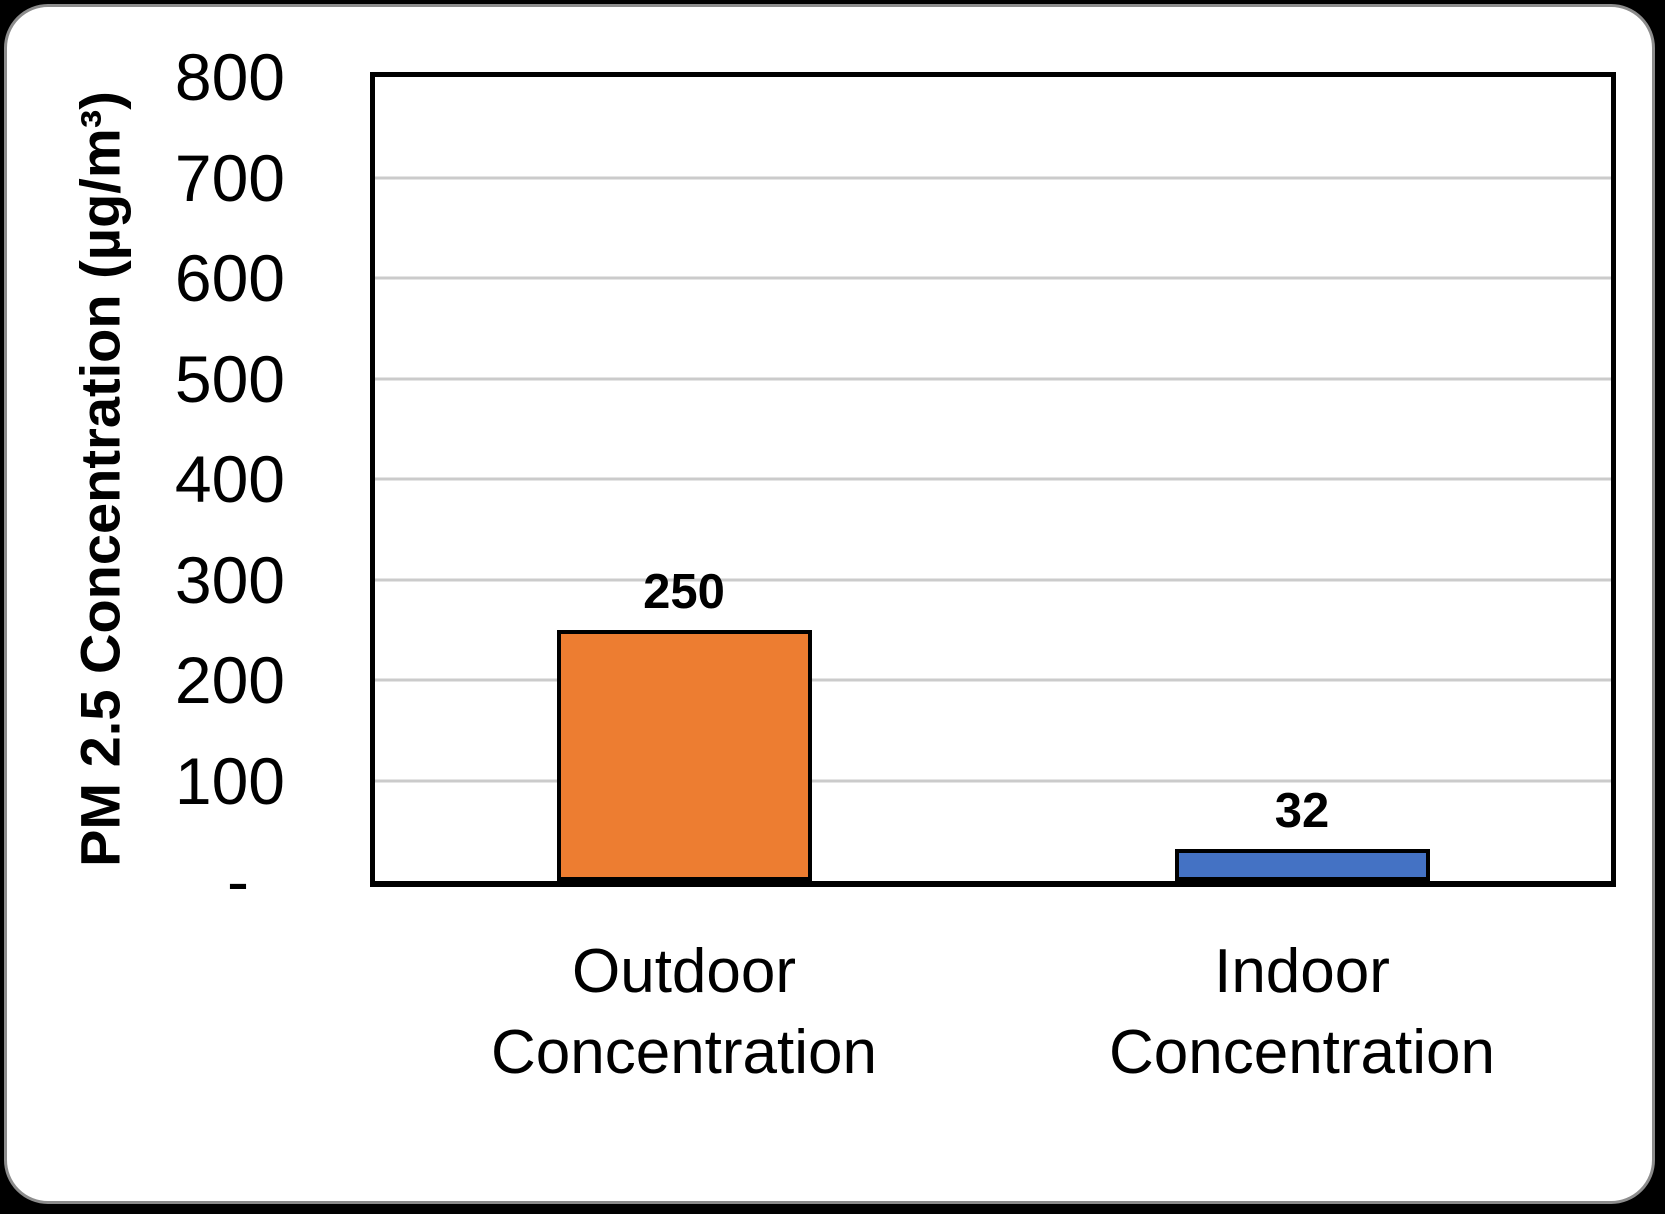  I want to click on y-tick-500: 500, so click(229, 378).